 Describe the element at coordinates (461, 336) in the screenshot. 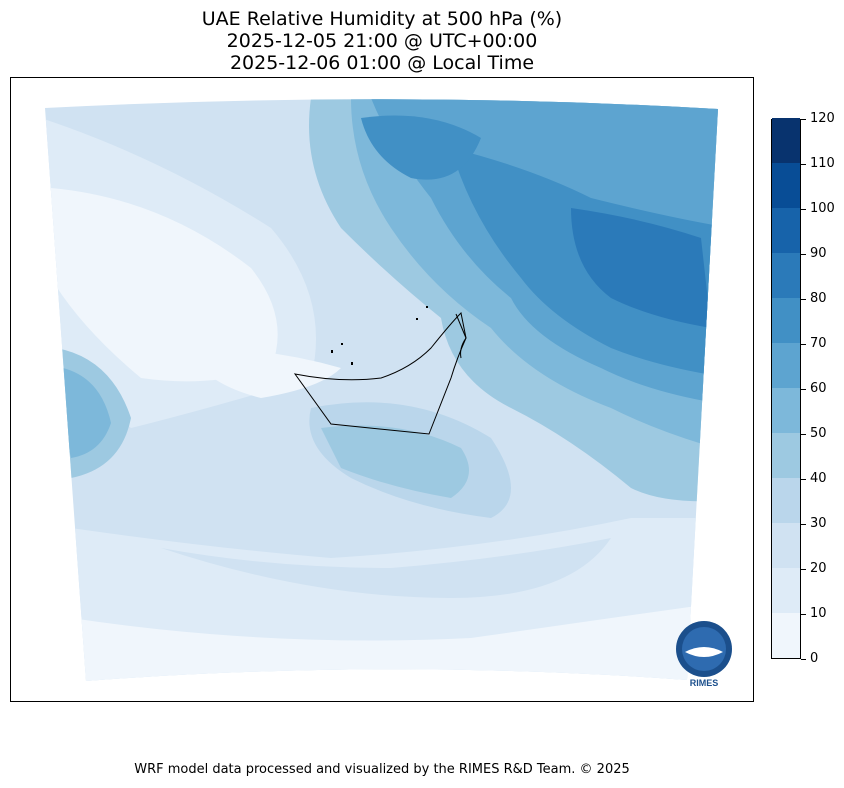

I see `oman-musandam-border` at that location.